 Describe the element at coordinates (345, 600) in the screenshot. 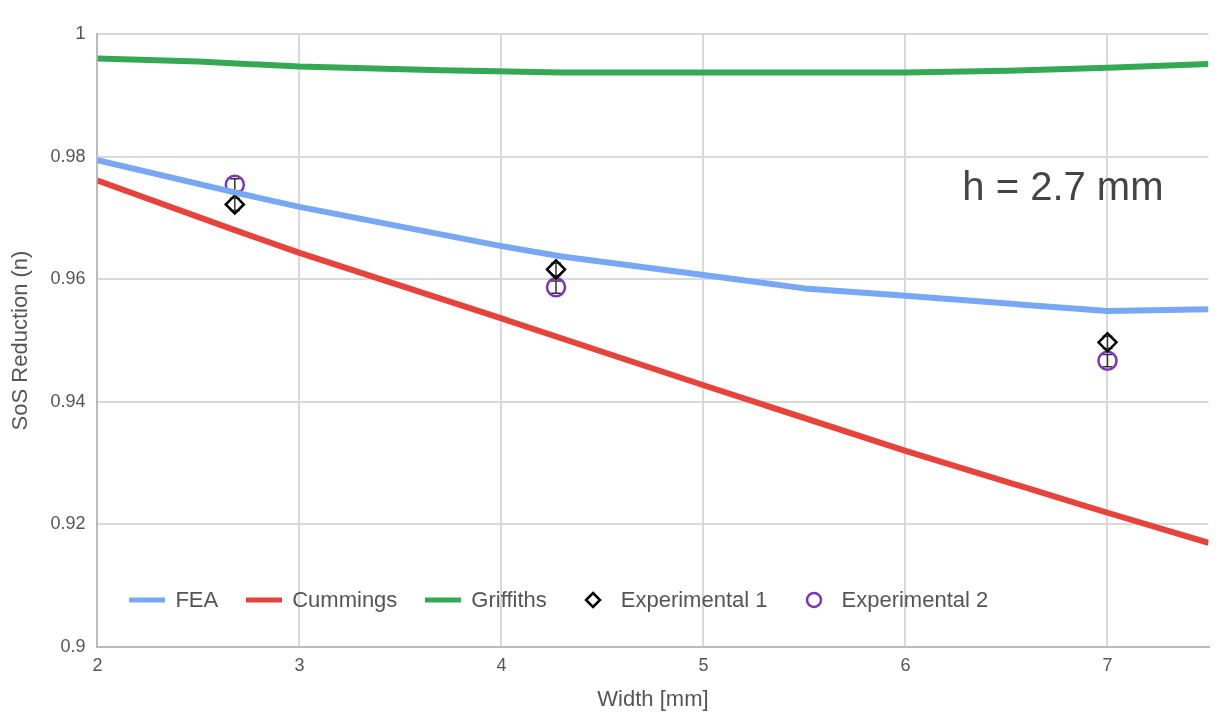

I see `legend-label: Cummings` at that location.